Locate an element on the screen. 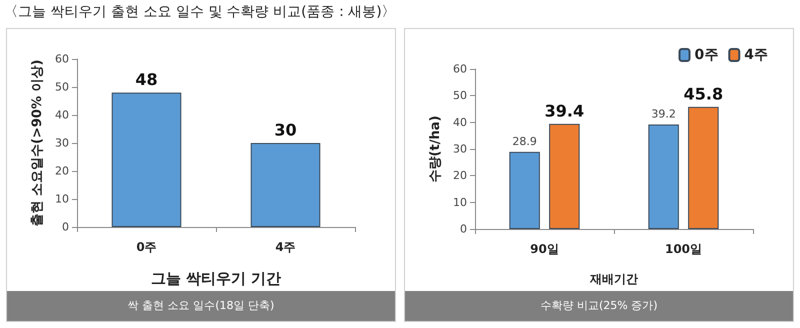 This screenshot has height=328, width=800. legend-label: 0주 is located at coordinates (706, 55).